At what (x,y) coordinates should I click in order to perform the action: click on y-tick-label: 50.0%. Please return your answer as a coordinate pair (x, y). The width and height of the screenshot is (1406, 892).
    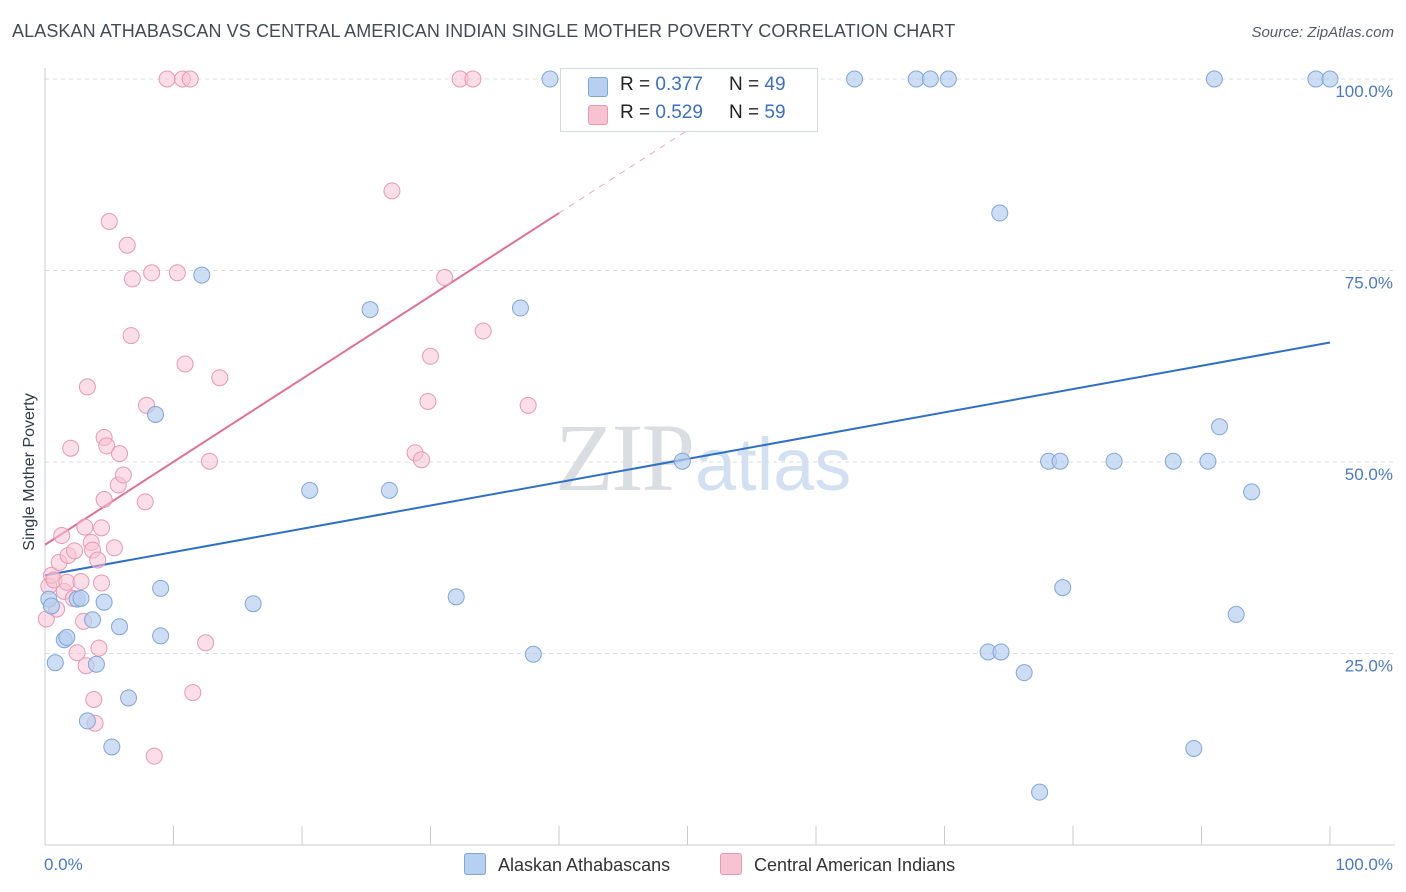
    Looking at the image, I should click on (1369, 474).